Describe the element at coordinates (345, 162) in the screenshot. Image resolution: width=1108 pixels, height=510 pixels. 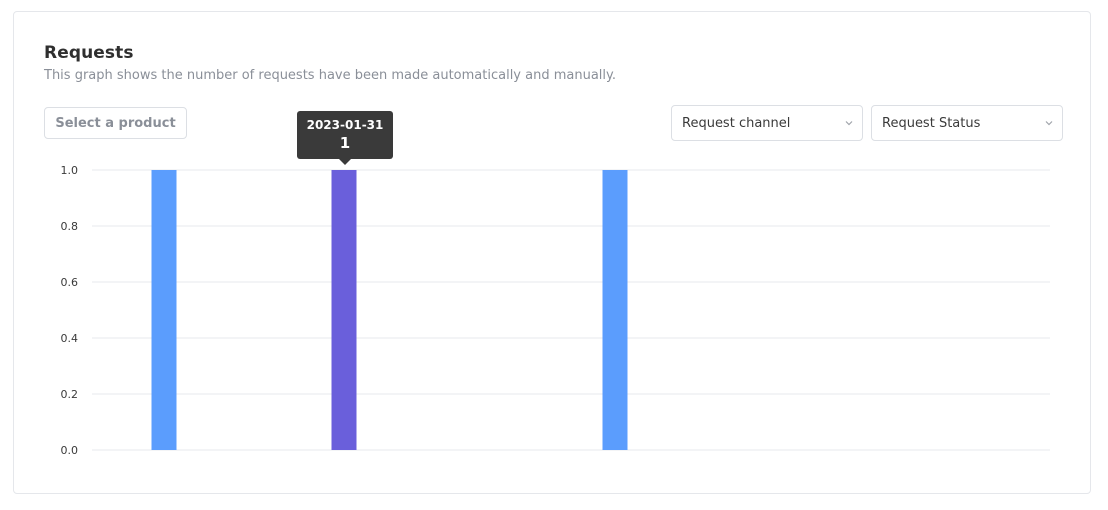
I see `tooltip-arrow` at that location.